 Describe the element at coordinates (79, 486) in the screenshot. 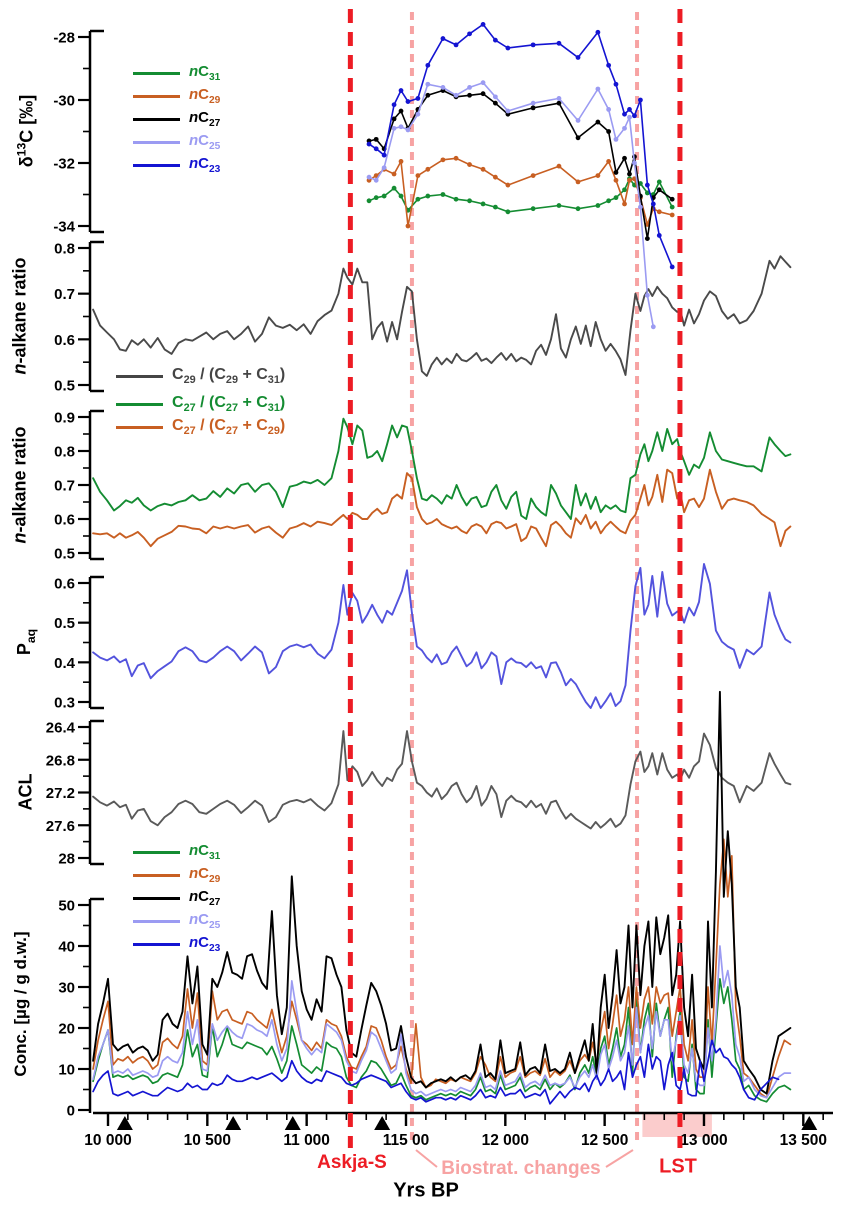

I see `axis-ratio_c27: 0.9 0.8 0.7 0.6 0.5` at that location.